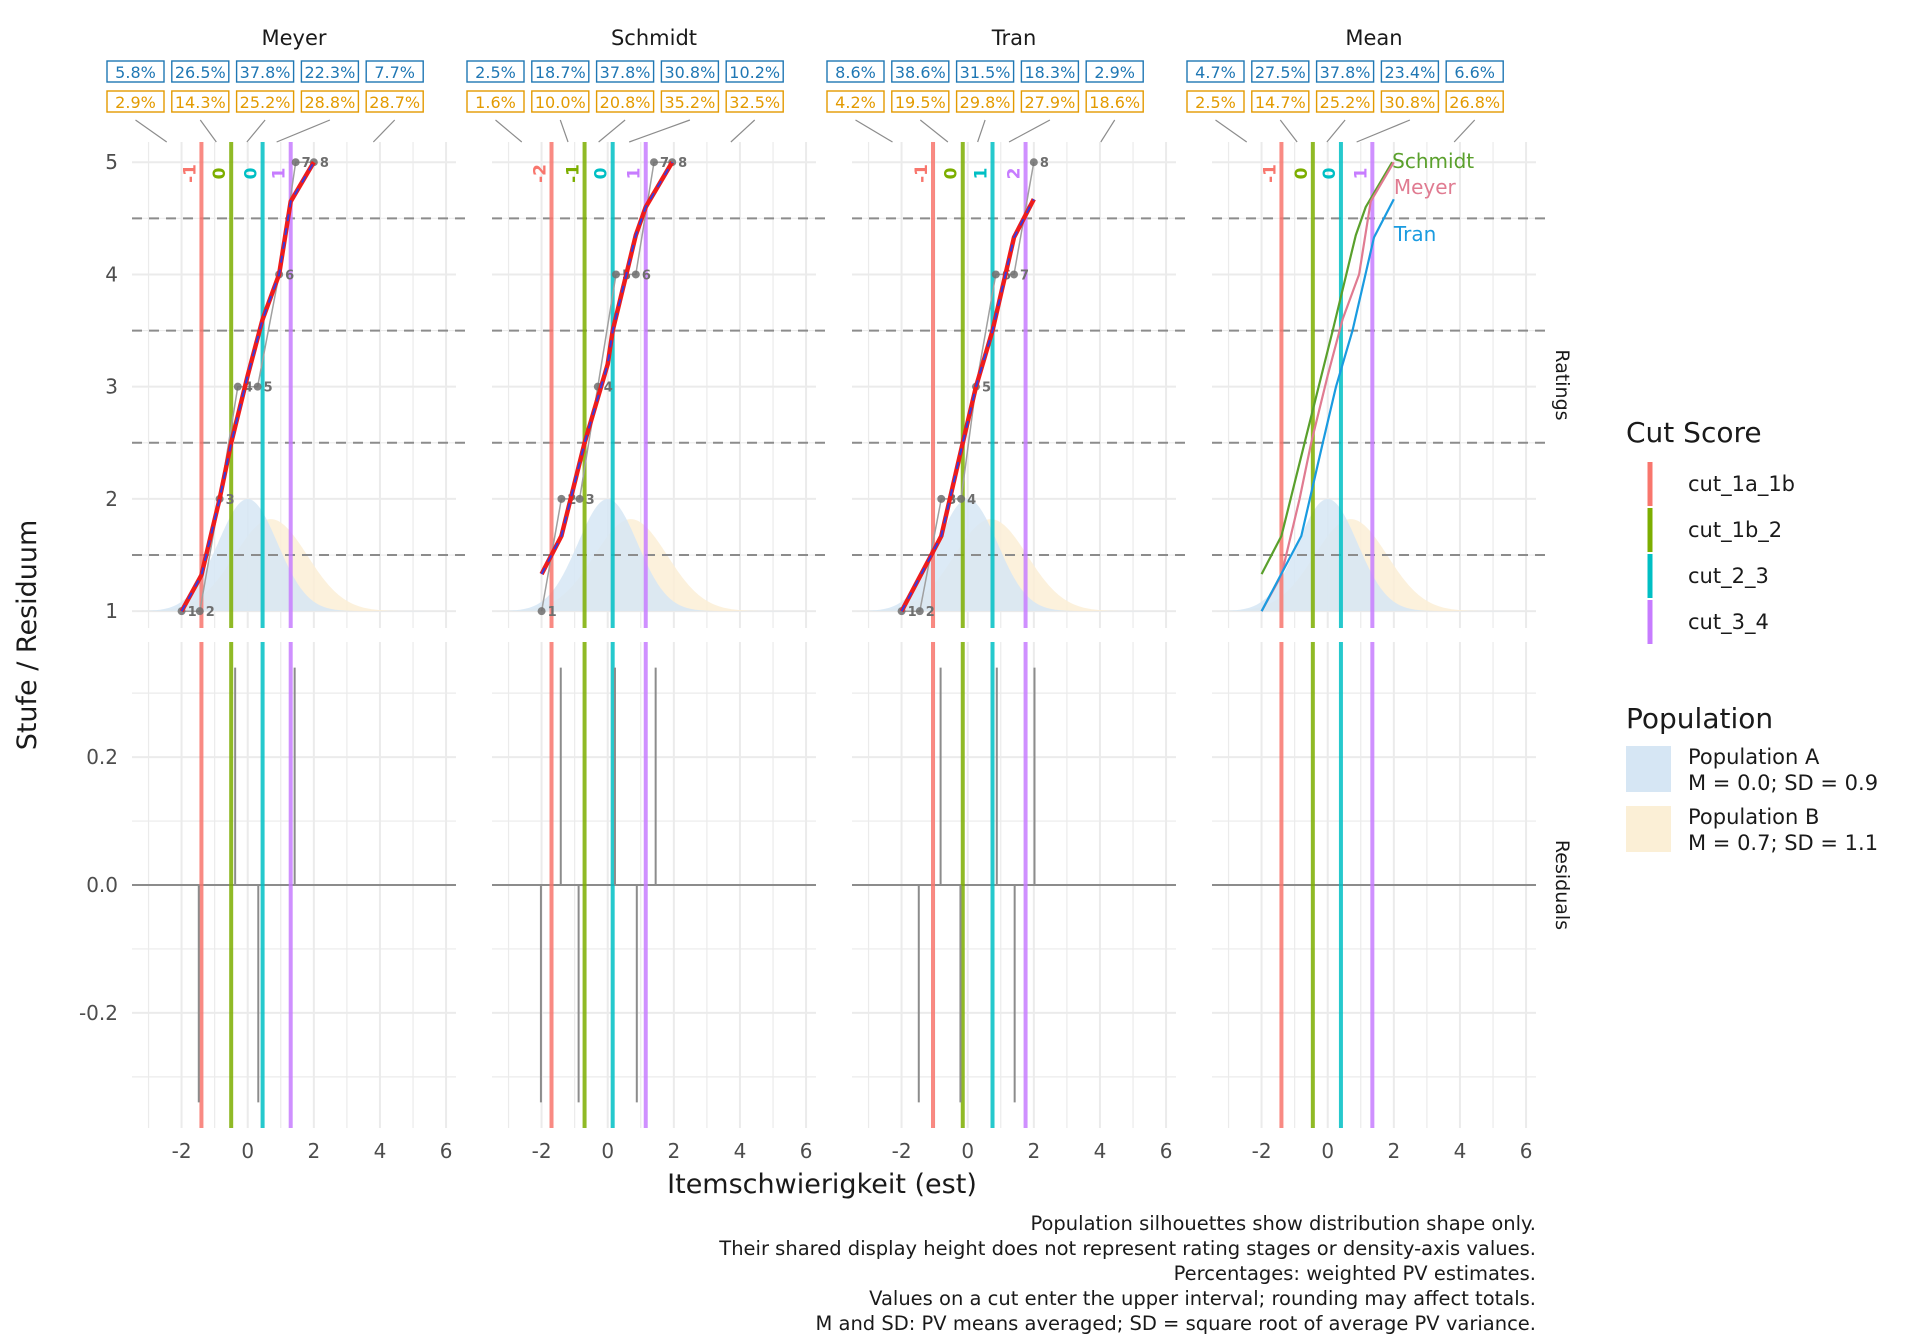 The height and width of the screenshot is (1344, 1920). Describe the element at coordinates (230, 500) in the screenshot. I see `item-label: 3` at that location.